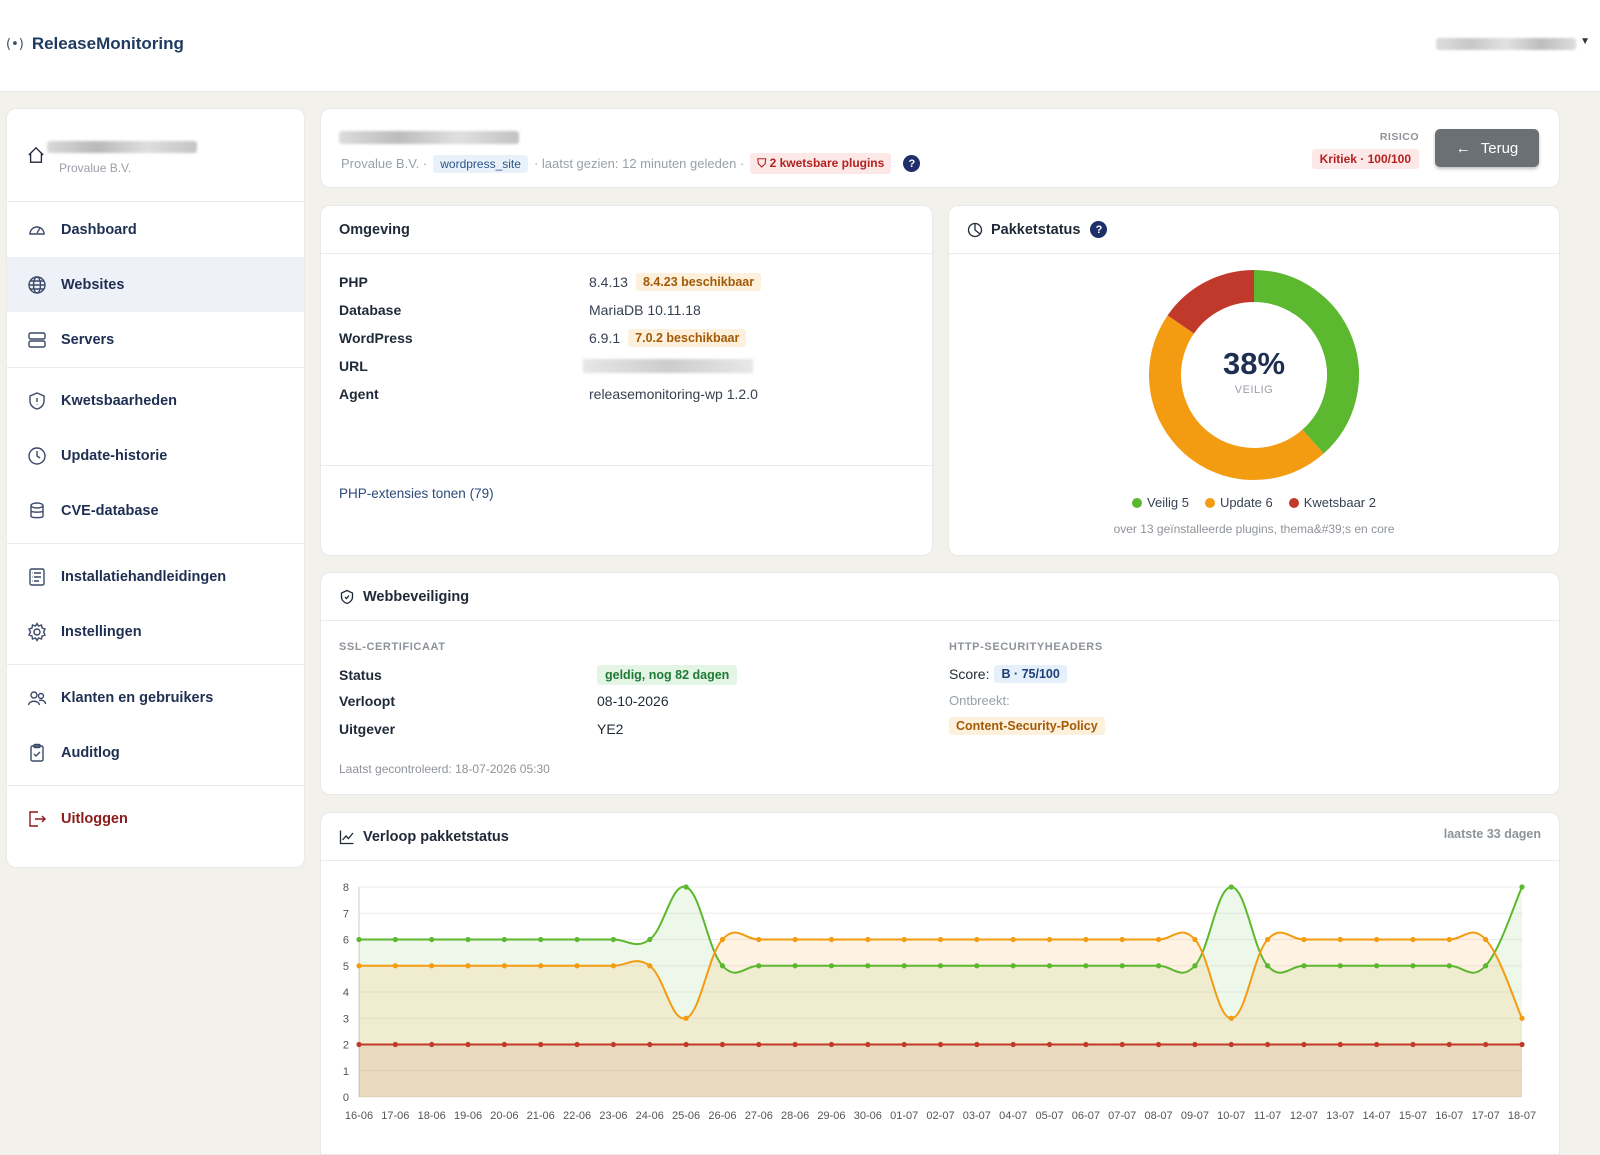 Image resolution: width=1600 pixels, height=1155 pixels. Describe the element at coordinates (155, 284) in the screenshot. I see `sidebar-item-websites: Websites` at that location.